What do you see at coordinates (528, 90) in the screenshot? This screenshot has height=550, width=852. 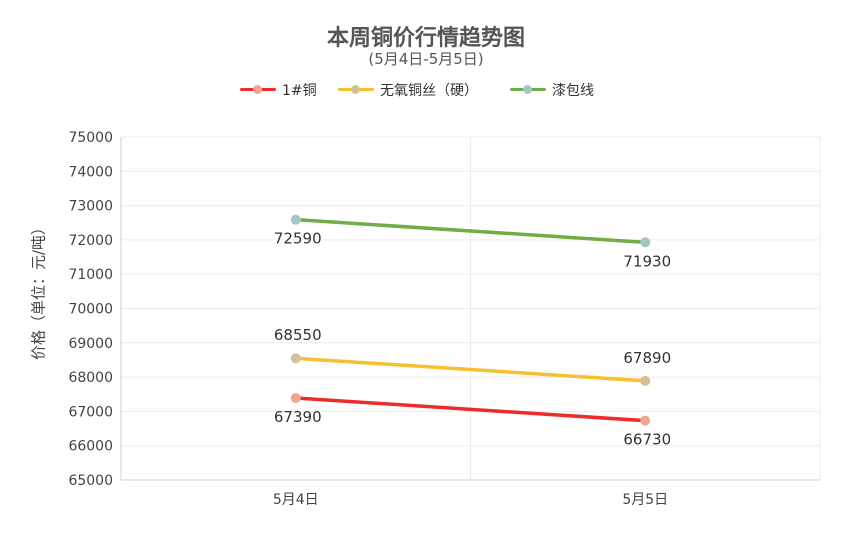 I see `legend-swatch-enameled-wire` at bounding box center [528, 90].